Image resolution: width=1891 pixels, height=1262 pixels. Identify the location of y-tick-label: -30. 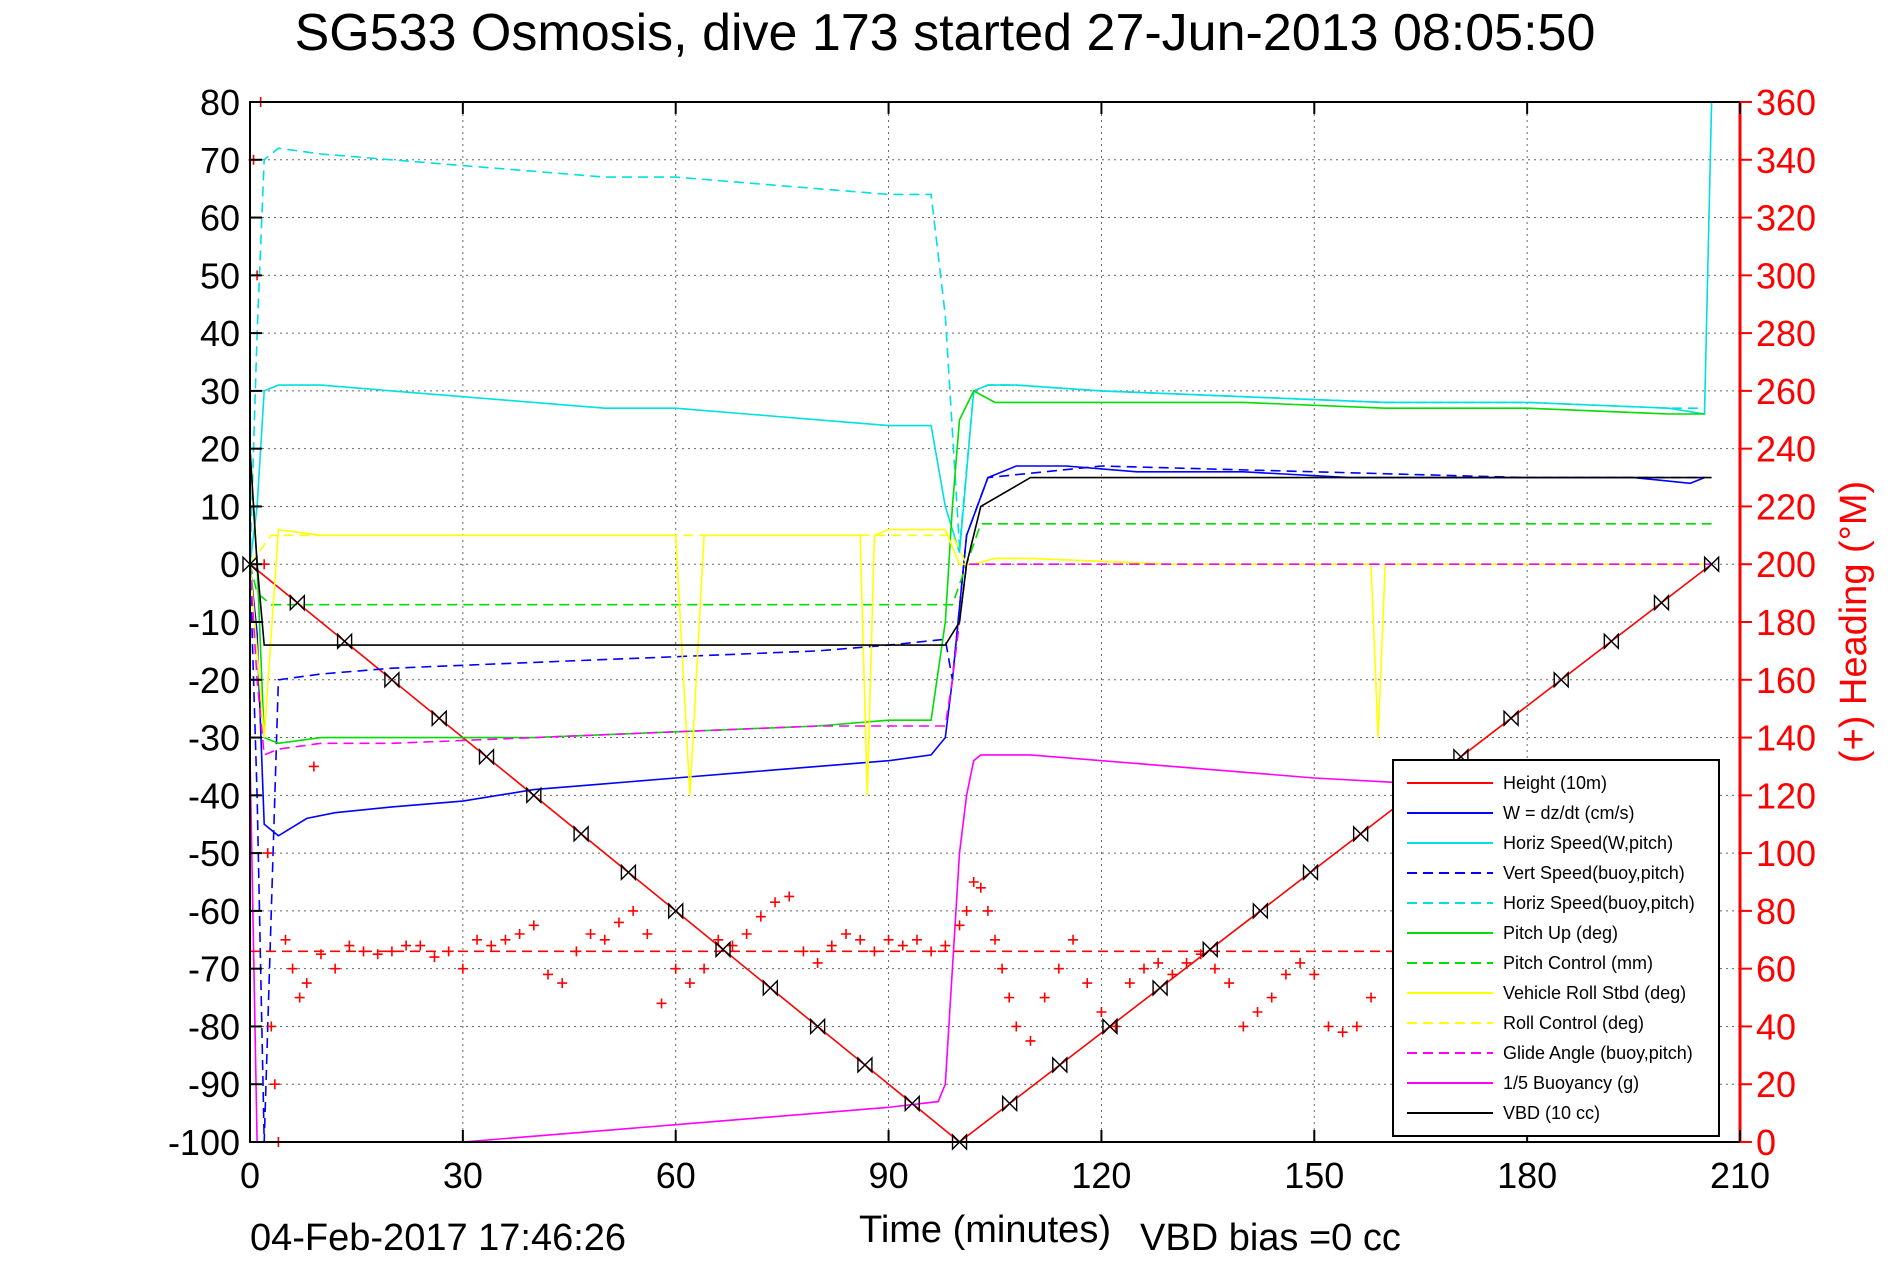
(214, 738).